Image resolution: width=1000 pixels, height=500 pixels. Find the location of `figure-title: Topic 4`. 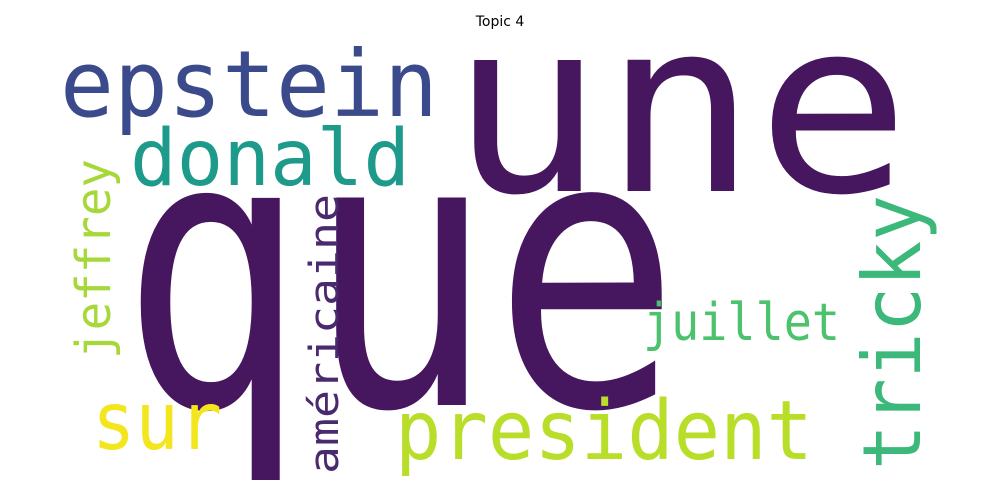

figure-title: Topic 4 is located at coordinates (500, 22).